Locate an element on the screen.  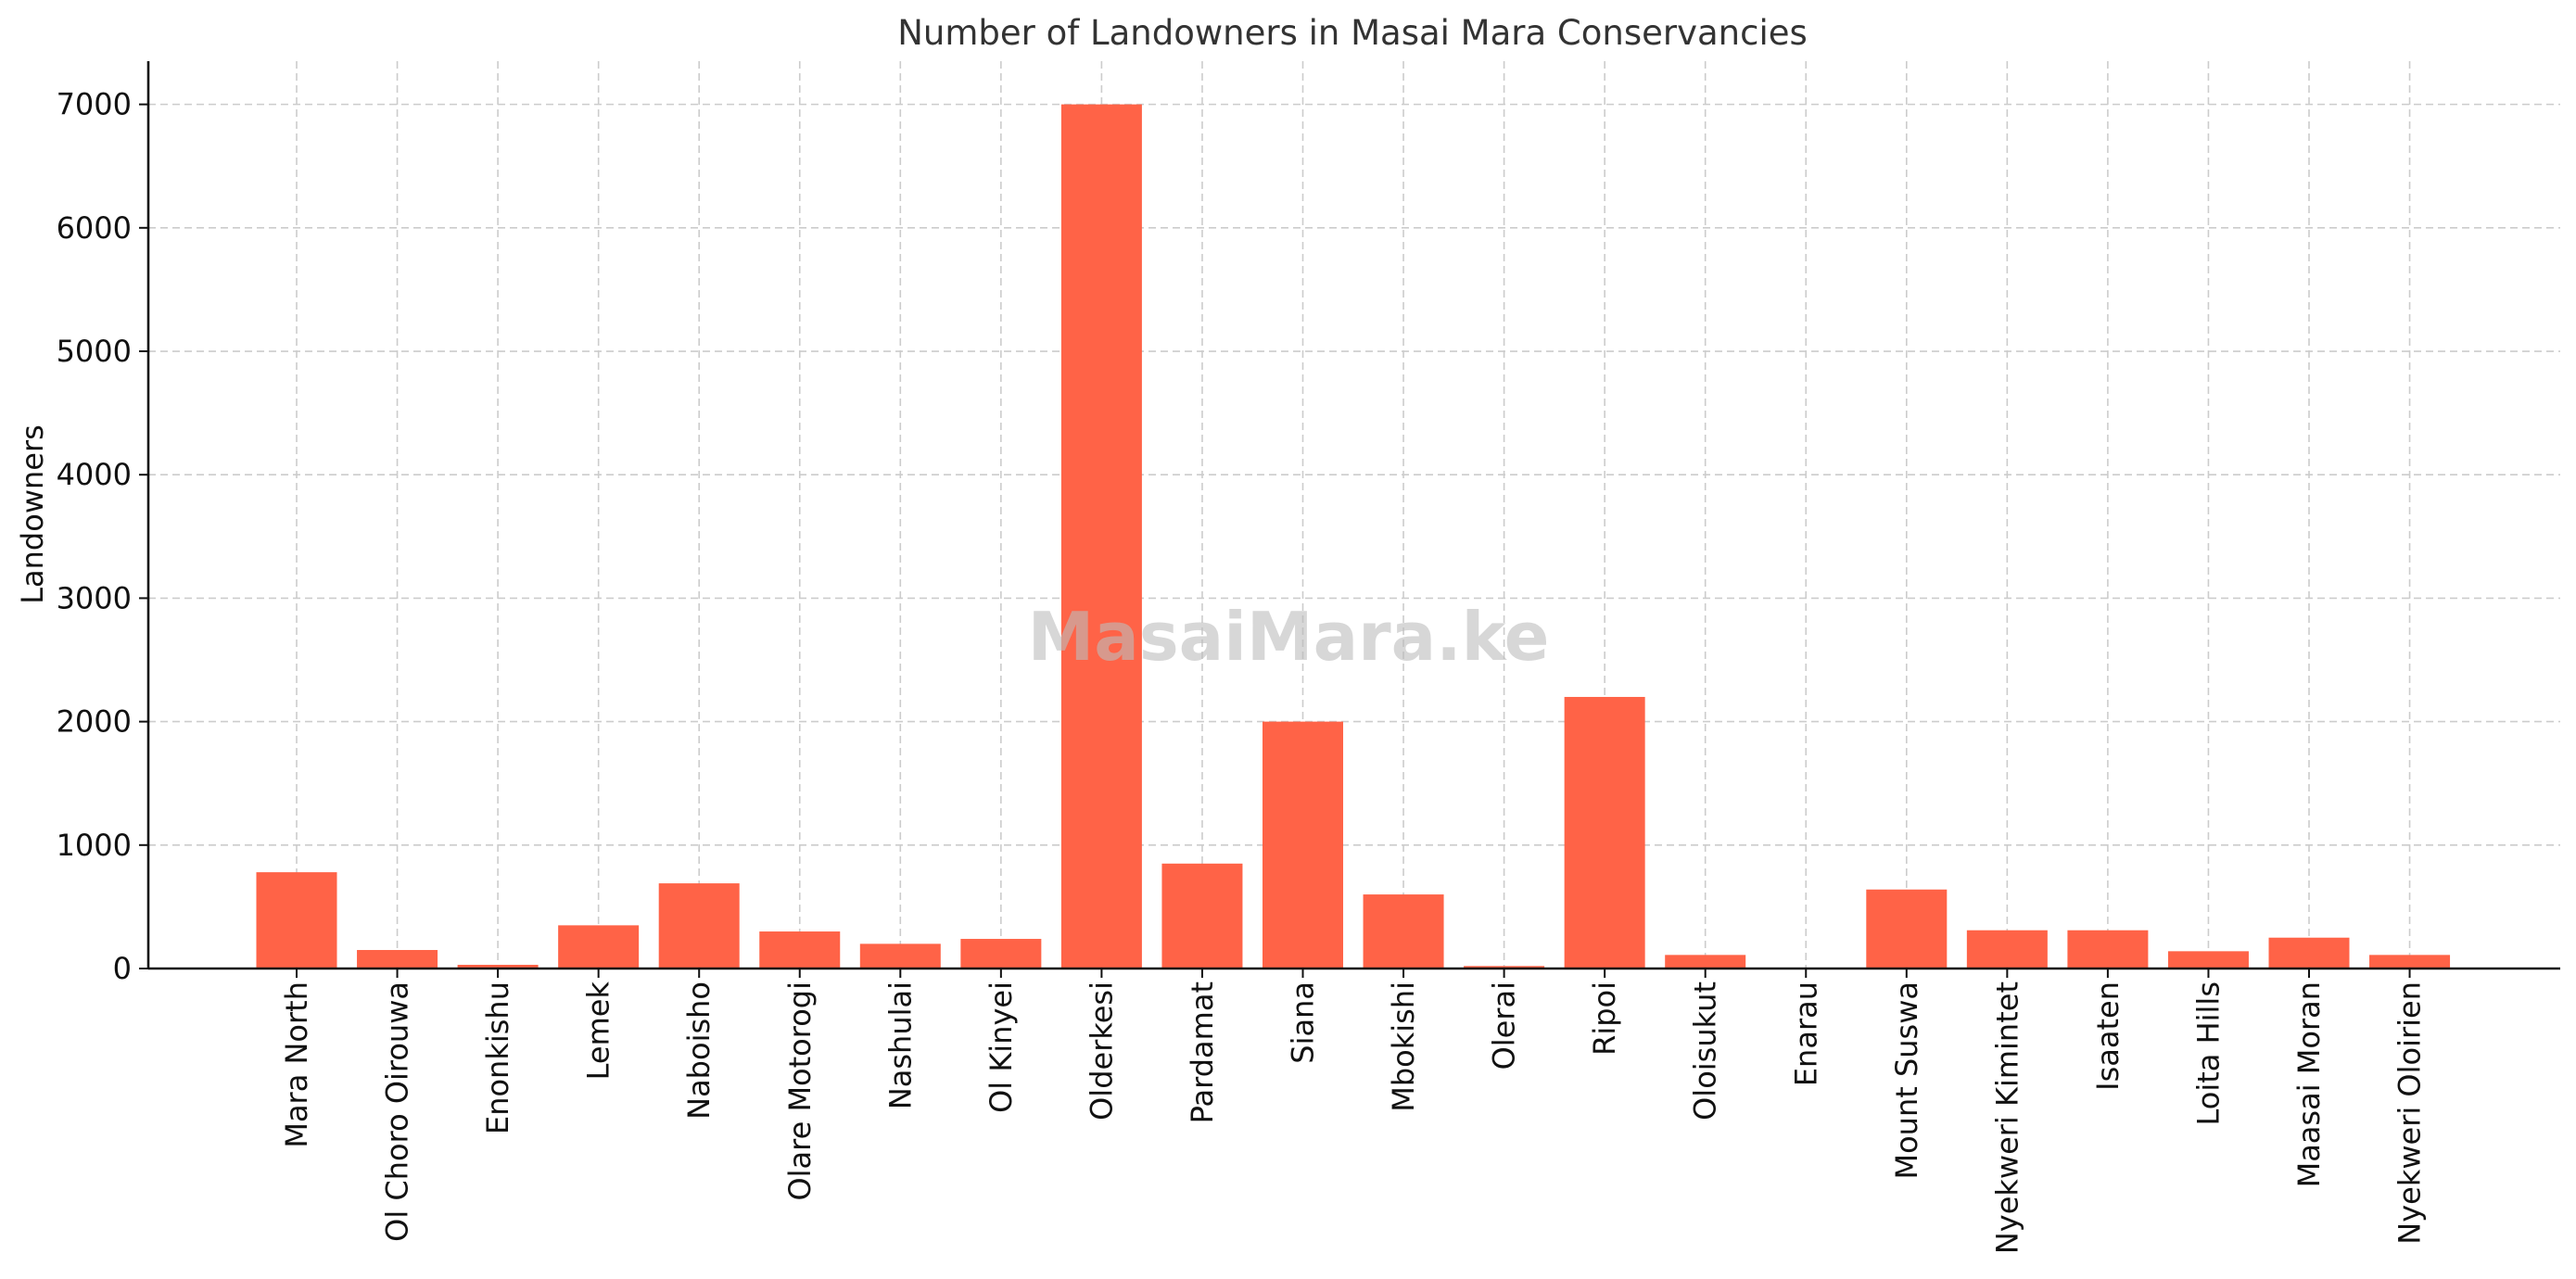
x-tick-label: Olare Motorogi is located at coordinates (800, 1091).